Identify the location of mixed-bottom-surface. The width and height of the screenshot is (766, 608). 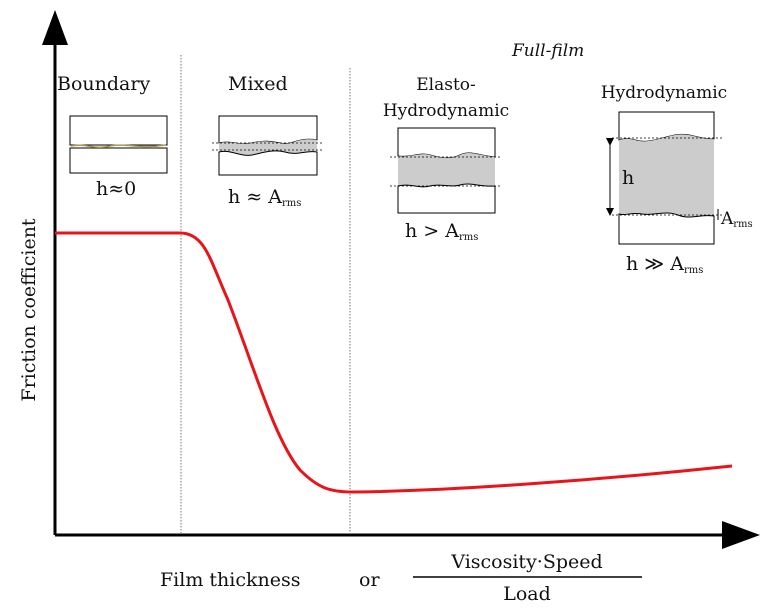
(268, 163).